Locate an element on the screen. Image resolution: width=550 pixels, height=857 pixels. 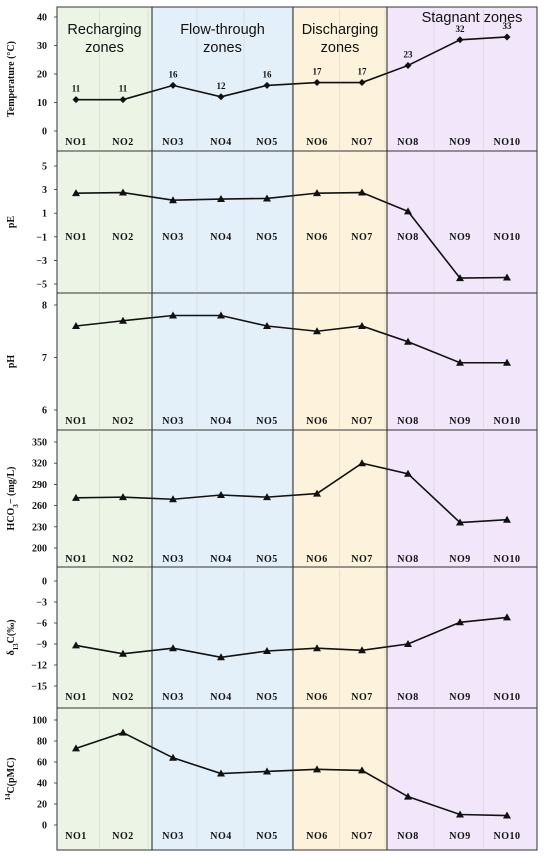
y-tick-label: −1 is located at coordinates (41, 237).